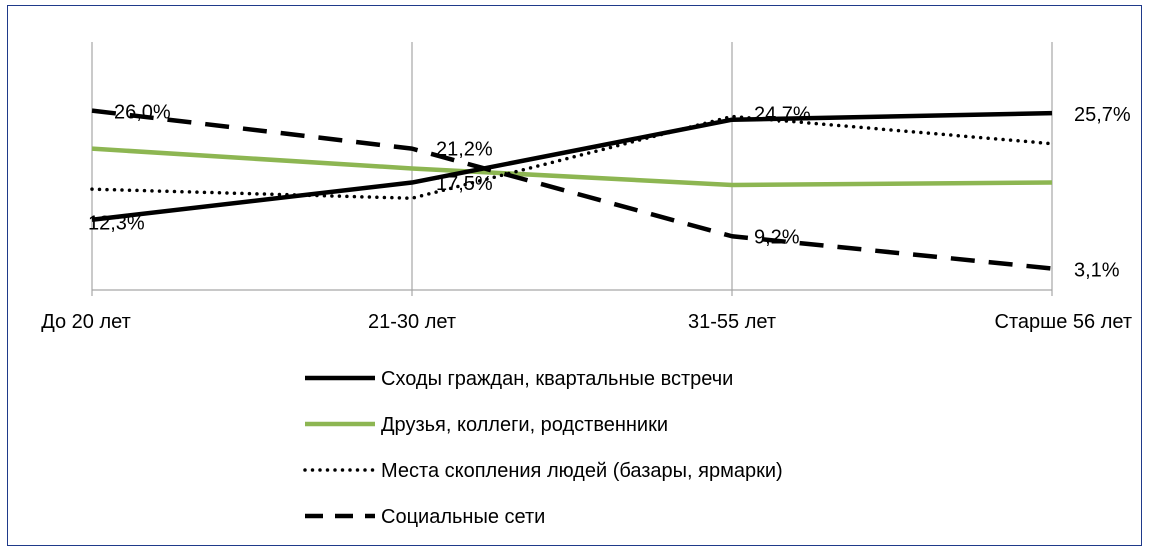  Describe the element at coordinates (116, 224) in the screenshot. I see `data-label: 12,3%` at that location.